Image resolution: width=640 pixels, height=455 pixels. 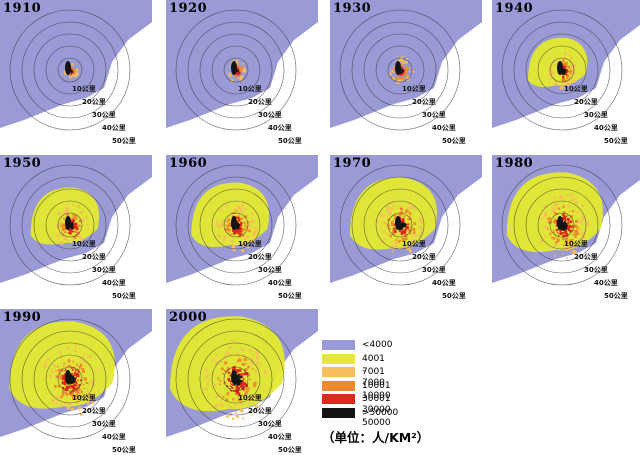 I want to click on map-year-label: 1930, so click(x=352, y=8).